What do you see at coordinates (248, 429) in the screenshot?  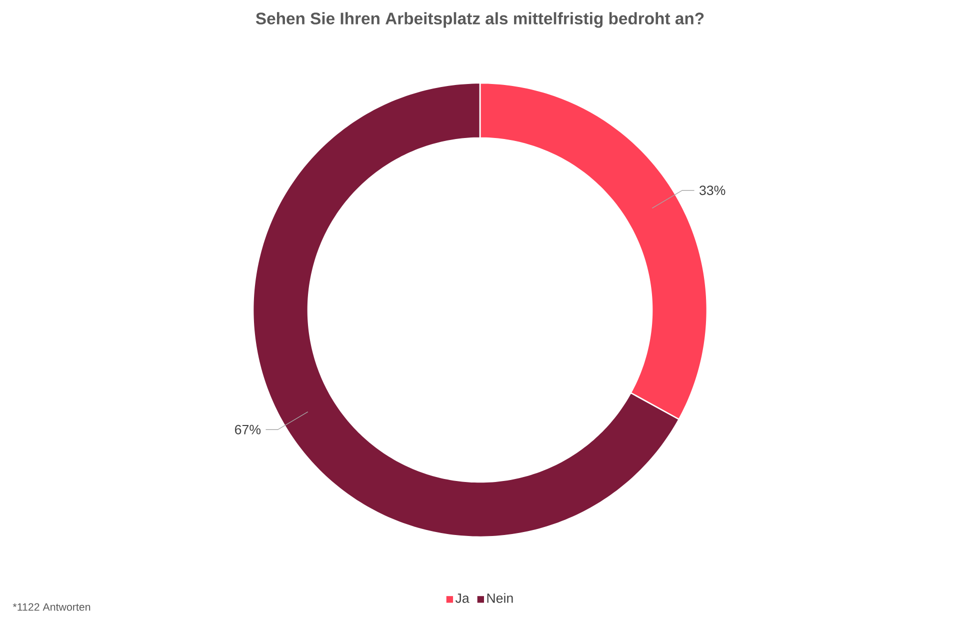 I see `data-label: 67%` at bounding box center [248, 429].